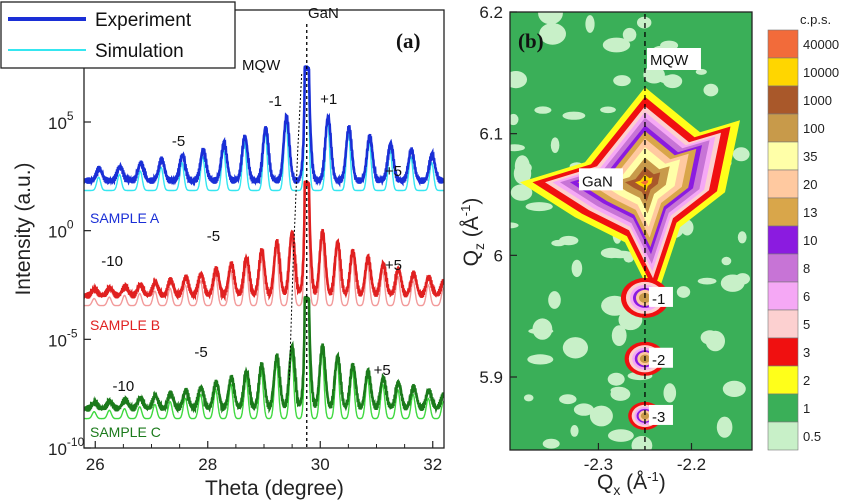 The width and height of the screenshot is (858, 504). I want to click on colorbar-label: 40000, so click(821, 44).